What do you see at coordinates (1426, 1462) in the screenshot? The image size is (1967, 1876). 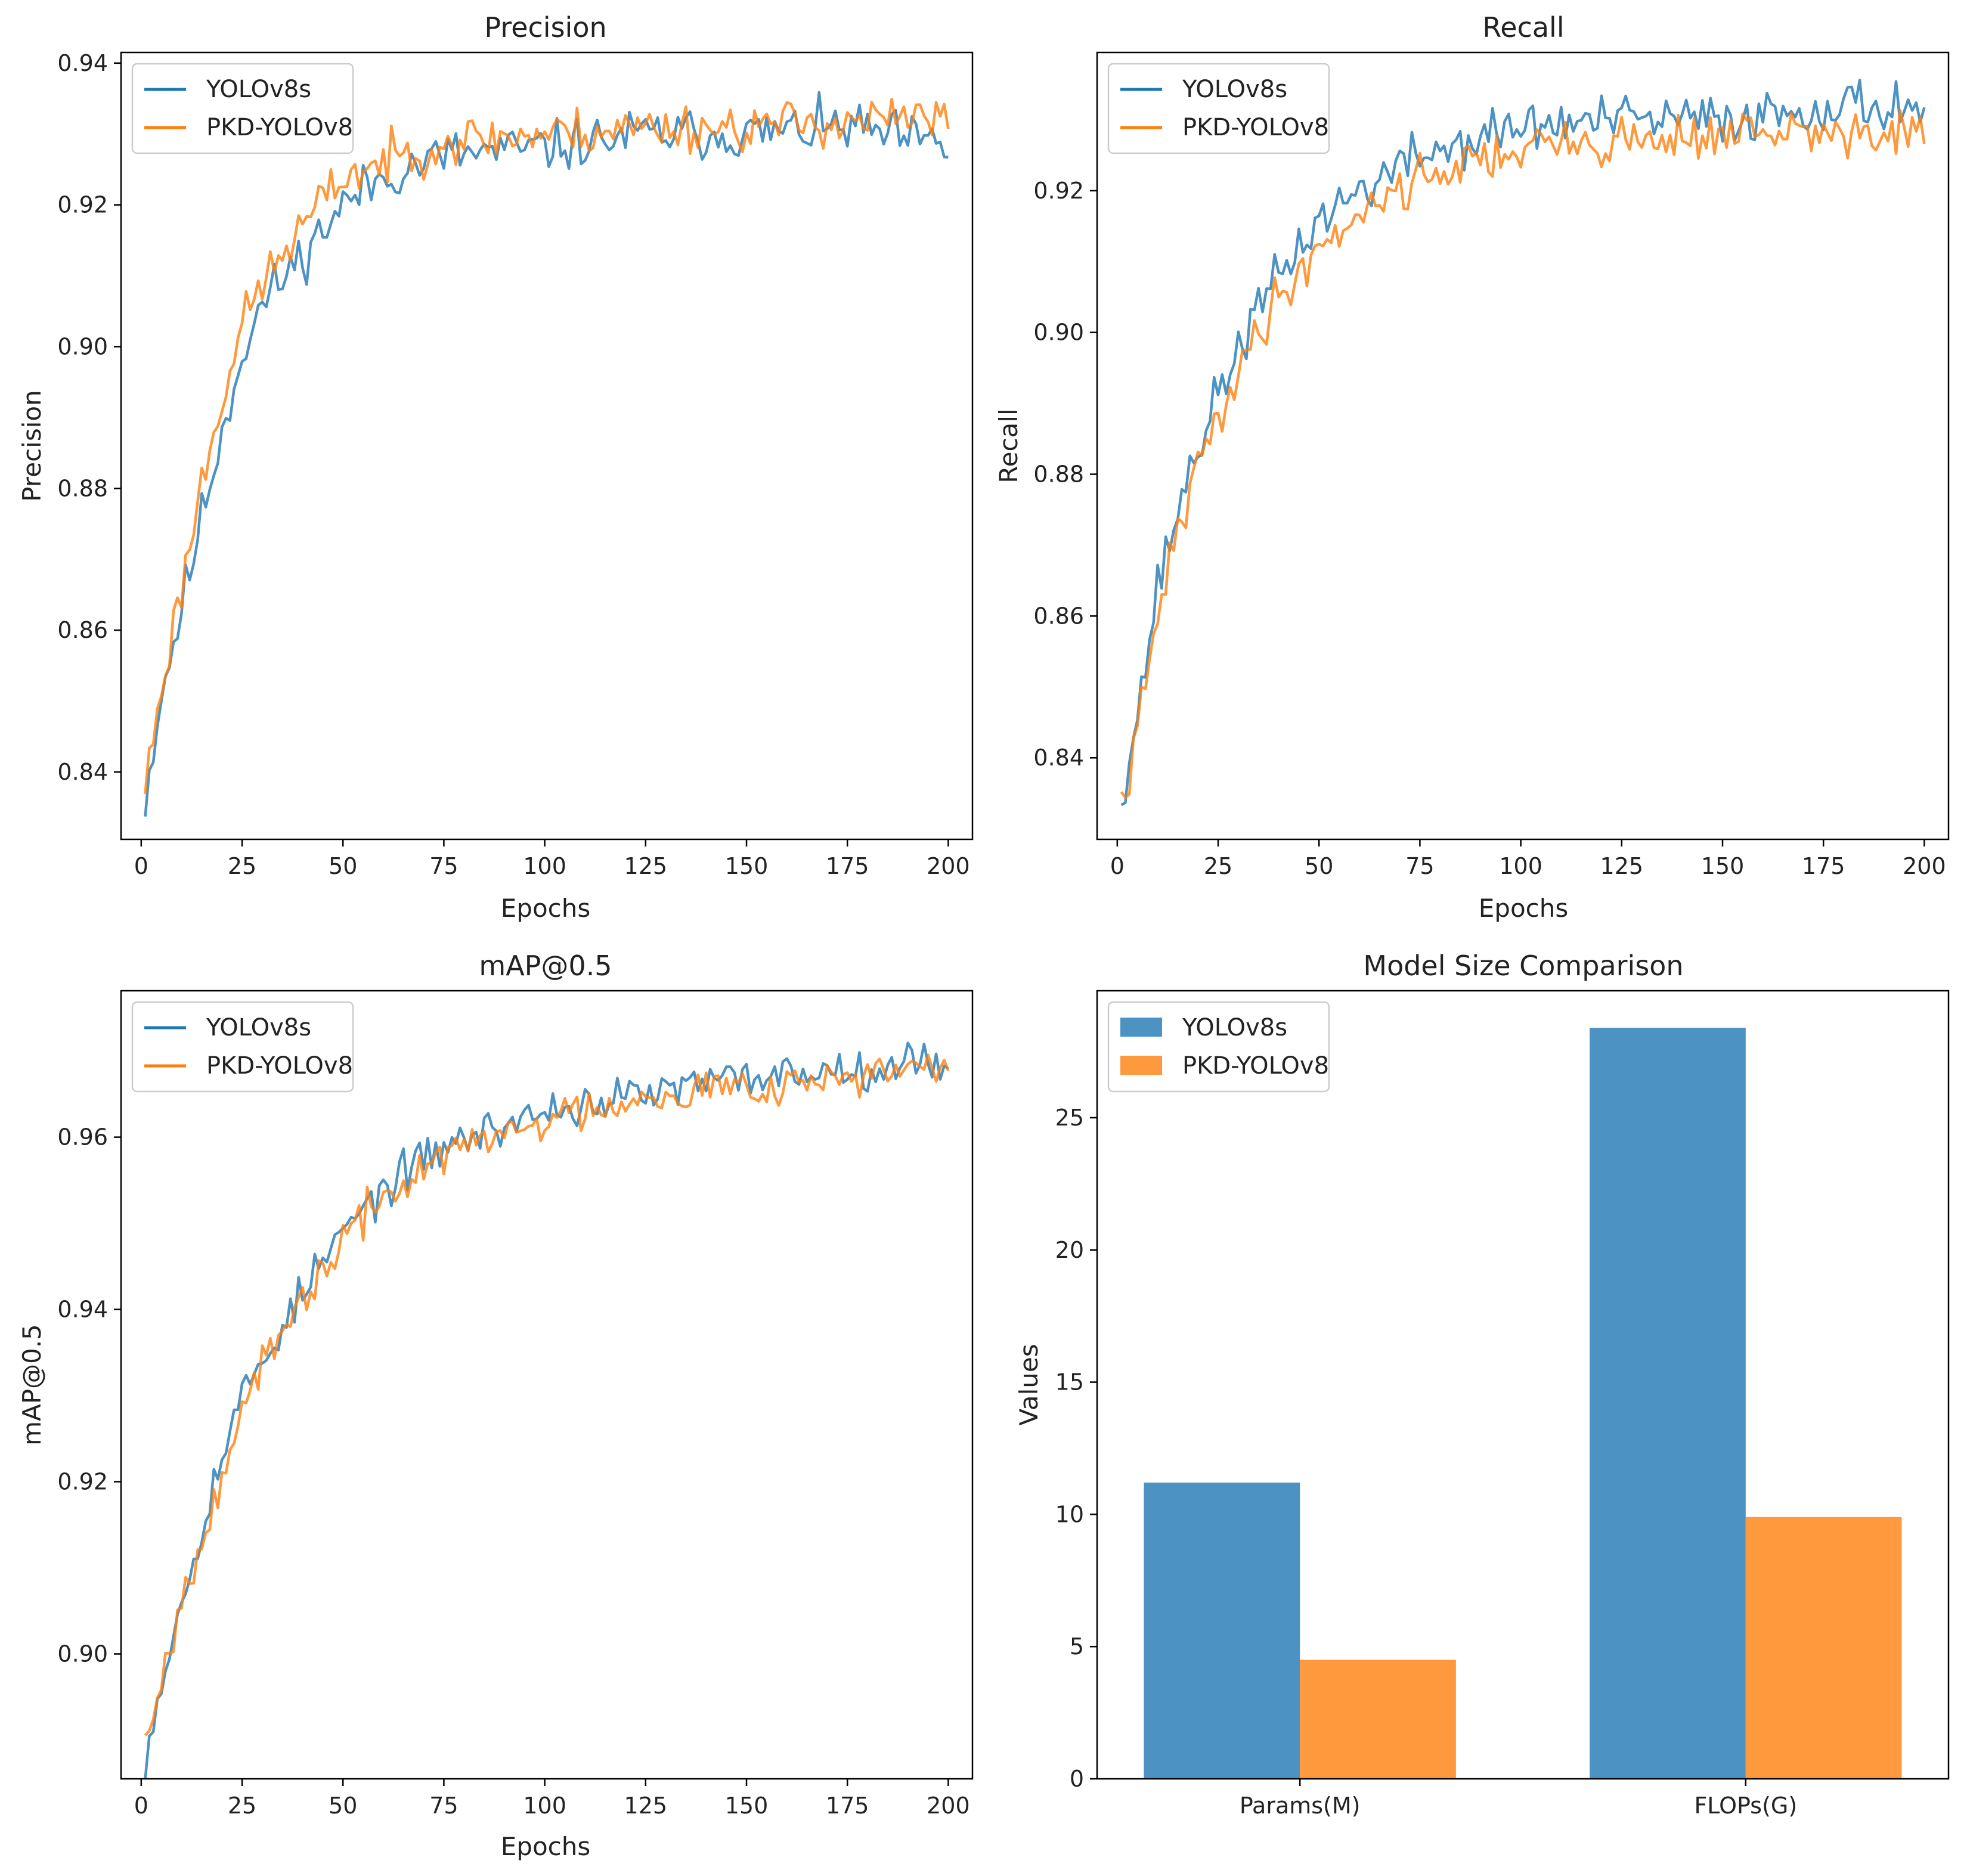 I see `axis-ticks: Params(M) FLOPs(G) 0 5 10 15 20 25` at bounding box center [1426, 1462].